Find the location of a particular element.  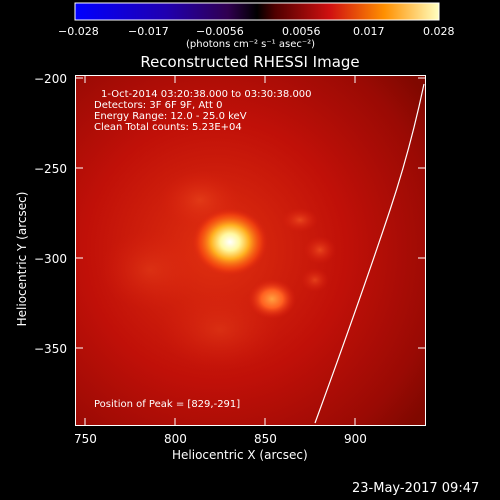

x-tick-label: 900 is located at coordinates (355, 439).